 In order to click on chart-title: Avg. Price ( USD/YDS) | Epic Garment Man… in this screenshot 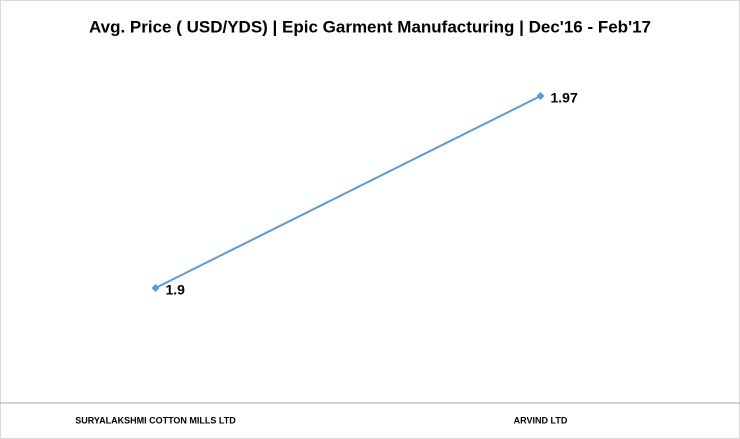, I will do `click(370, 26)`.